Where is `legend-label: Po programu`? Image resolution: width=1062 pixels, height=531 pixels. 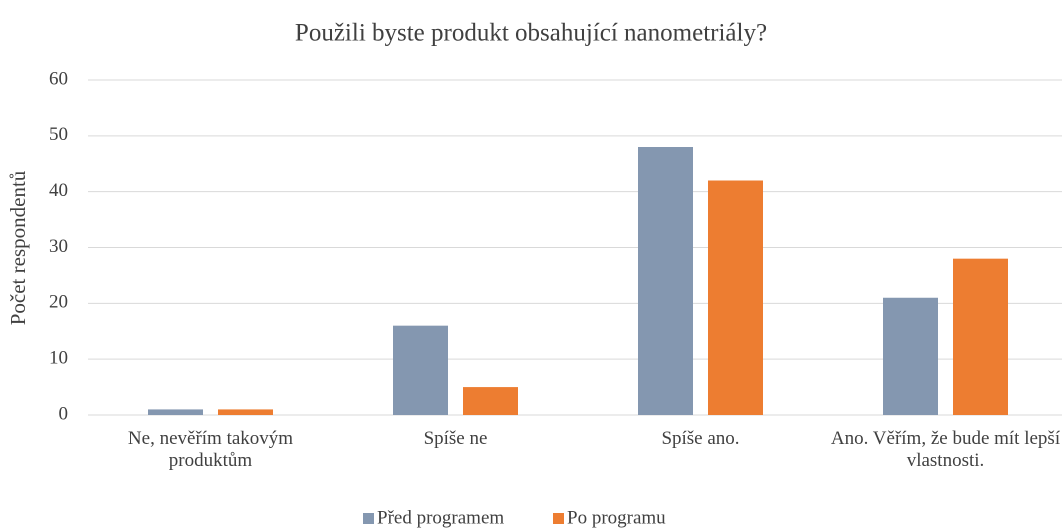 legend-label: Po programu is located at coordinates (616, 517).